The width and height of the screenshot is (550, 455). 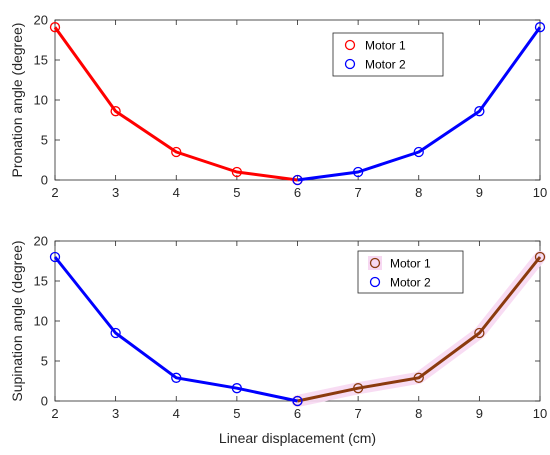 I want to click on y-axis-label: Pronation angle (degree), so click(x=17, y=100).